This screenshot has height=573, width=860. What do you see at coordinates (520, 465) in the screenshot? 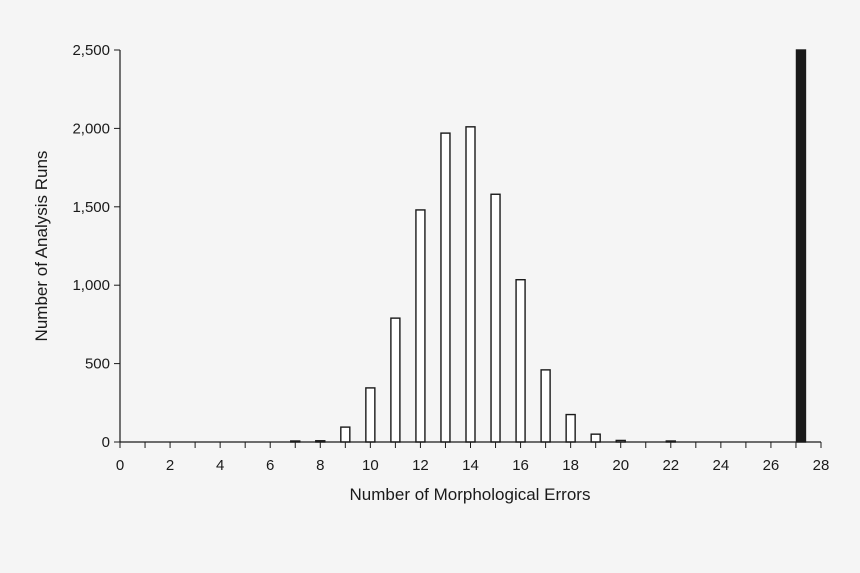
I see `x-tick-label-16: 16` at bounding box center [520, 465].